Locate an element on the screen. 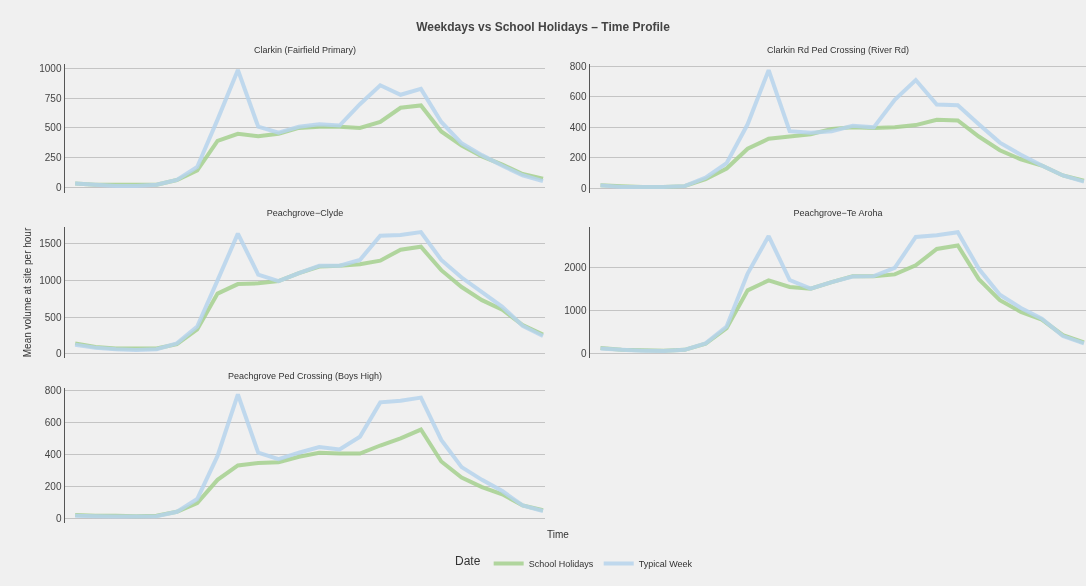 This screenshot has height=586, width=1086. legend-title: Date is located at coordinates (468, 560).